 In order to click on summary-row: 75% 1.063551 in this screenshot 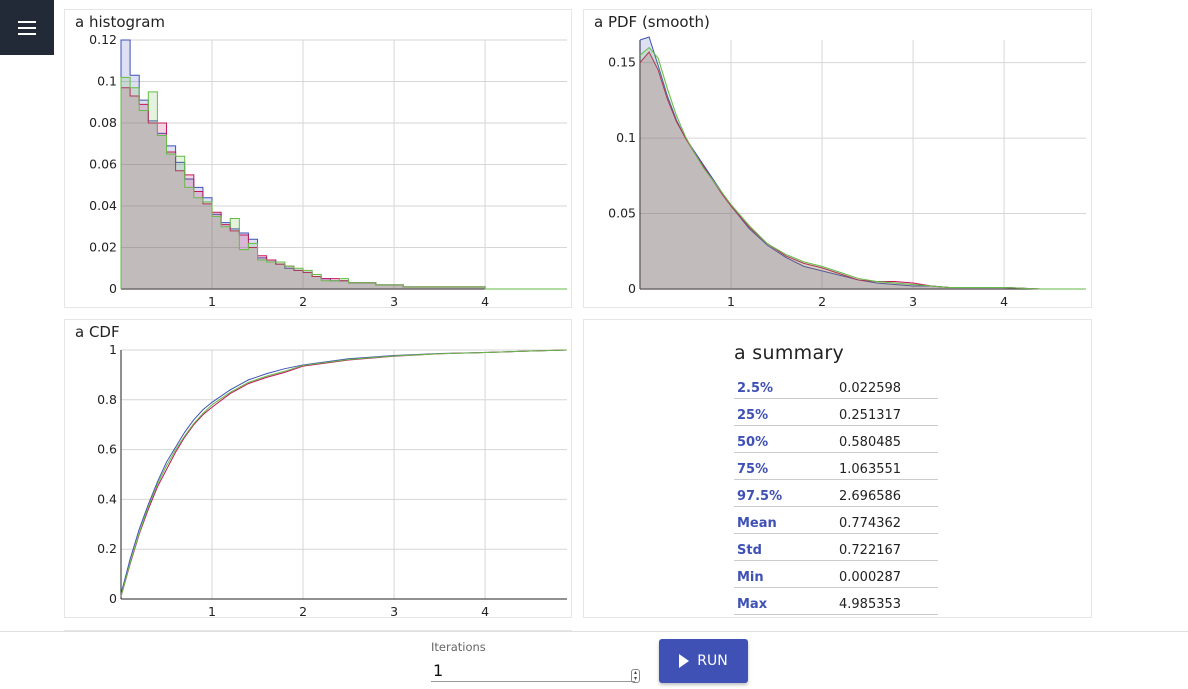, I will do `click(836, 466)`.